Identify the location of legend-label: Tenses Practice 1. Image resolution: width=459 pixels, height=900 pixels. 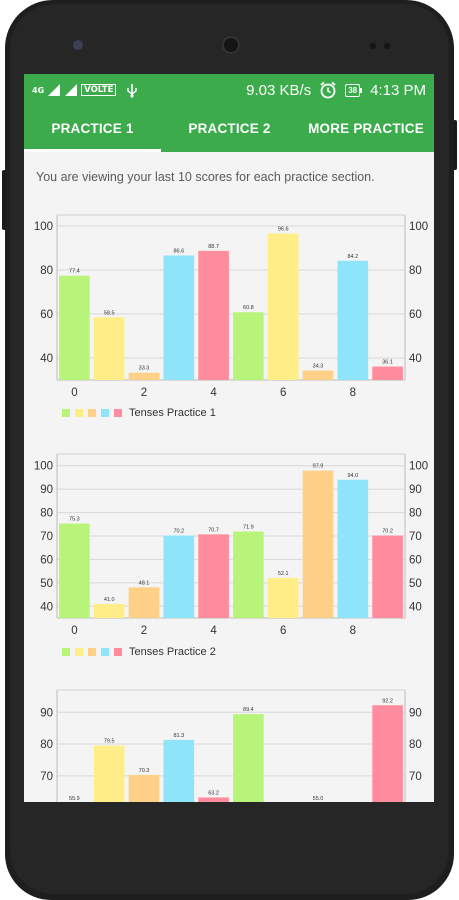
(172, 413).